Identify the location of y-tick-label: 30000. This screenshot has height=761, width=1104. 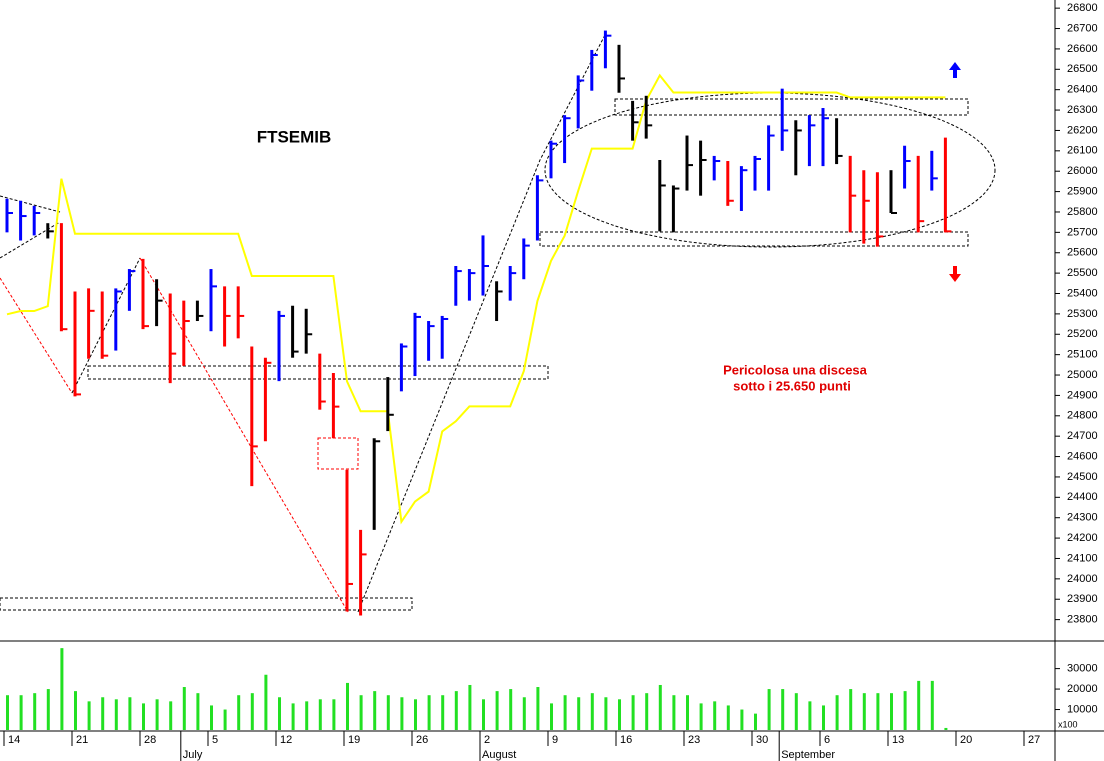
(1082, 669).